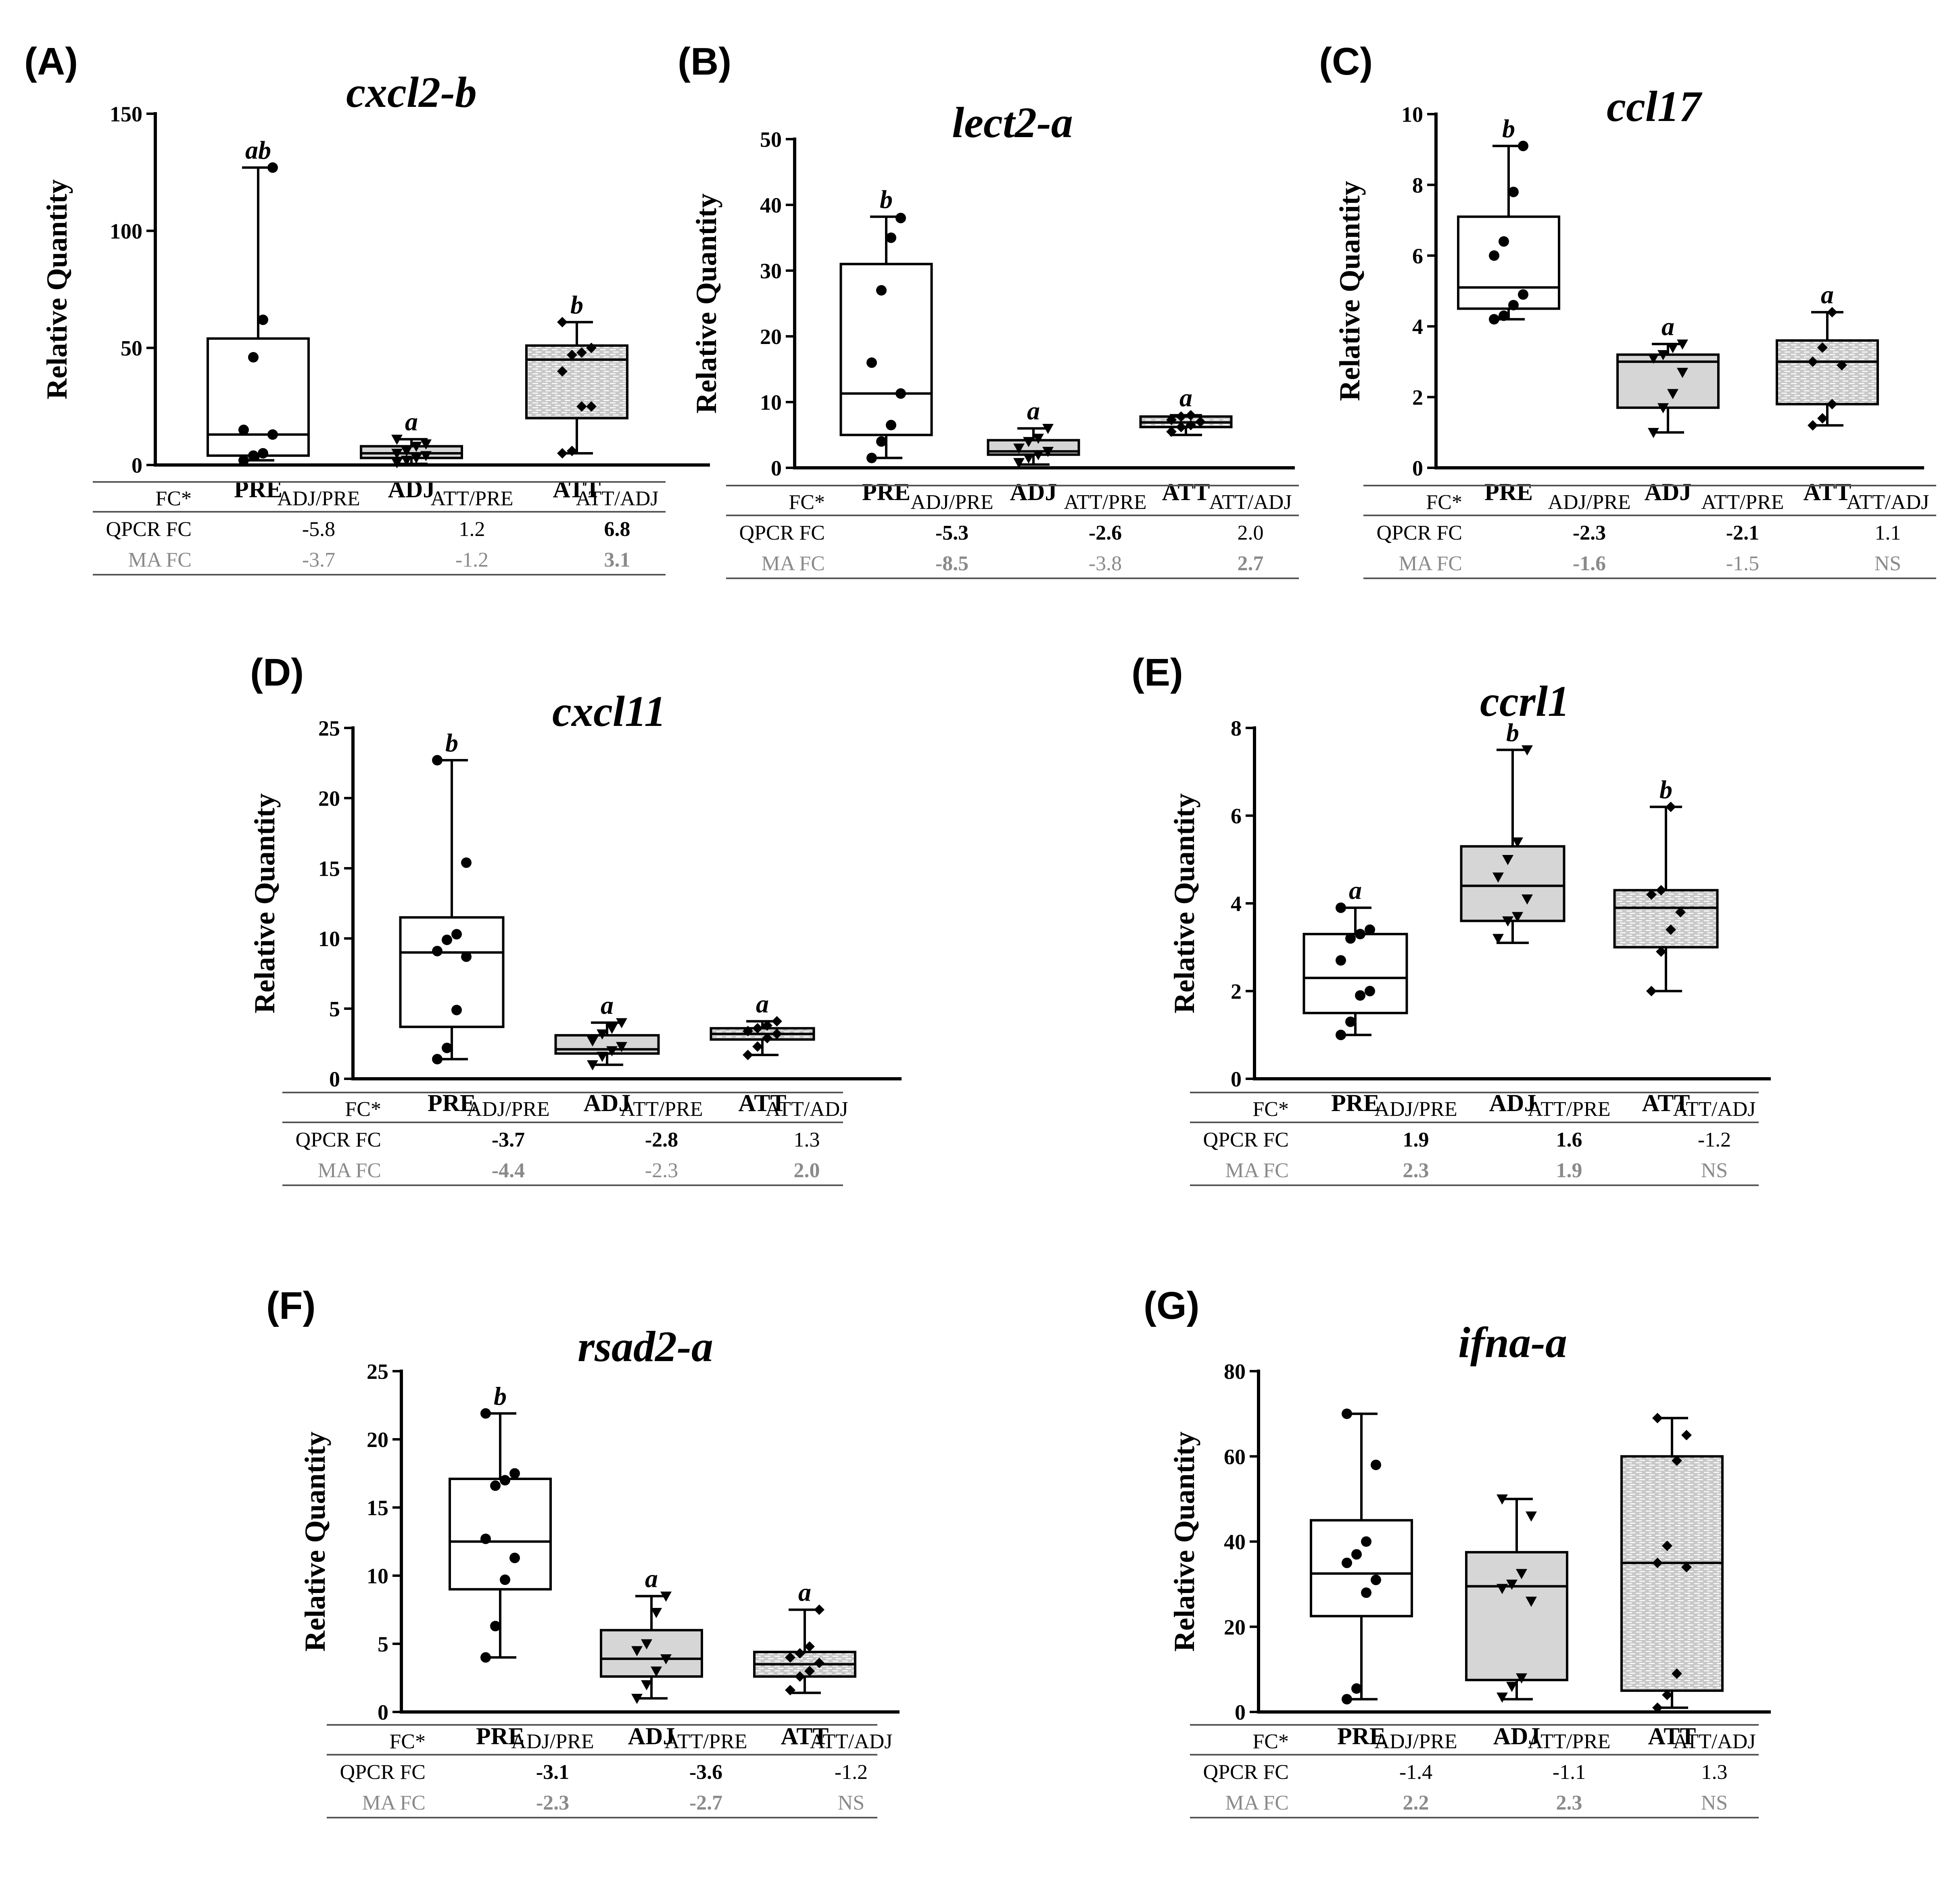 This screenshot has width=1960, height=1889. Describe the element at coordinates (1418, 185) in the screenshot. I see `y-tick-label: 8` at that location.